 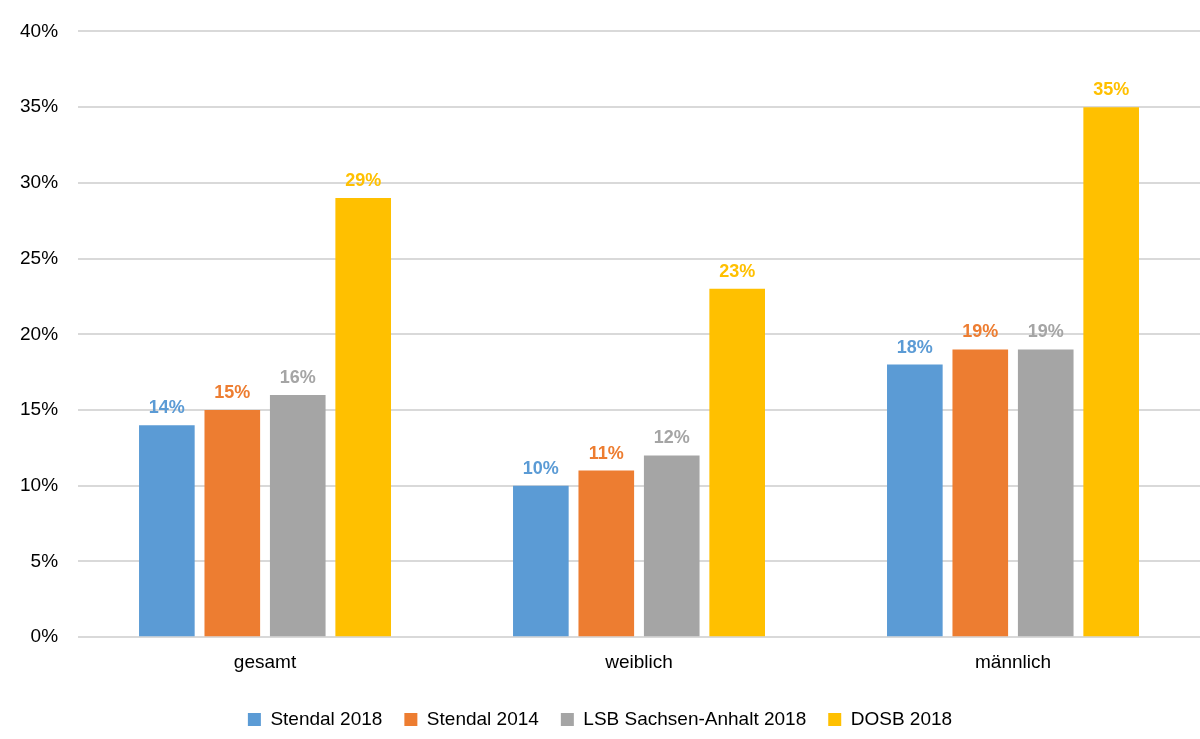 I want to click on data-label: 18%, so click(x=914, y=346).